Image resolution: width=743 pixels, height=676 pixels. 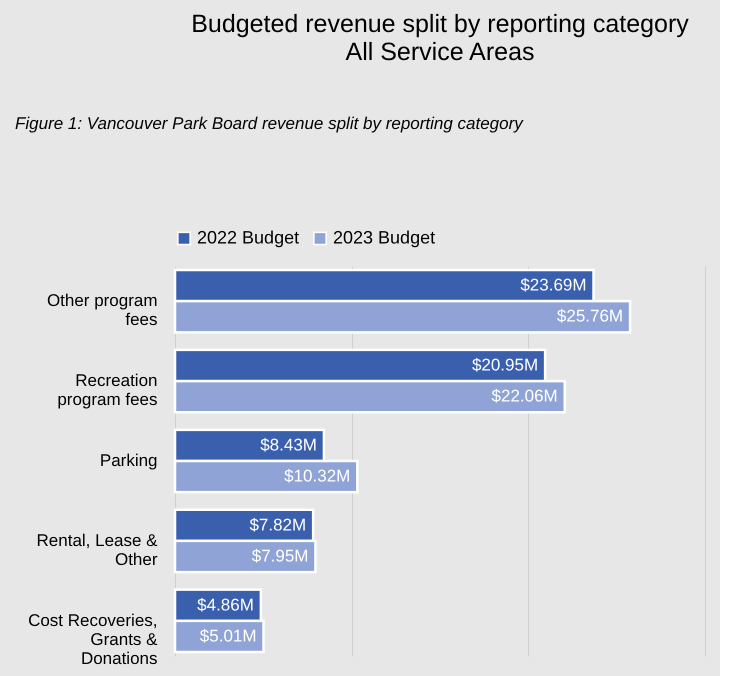 I want to click on data-label: $20.95M, so click(x=505, y=365).